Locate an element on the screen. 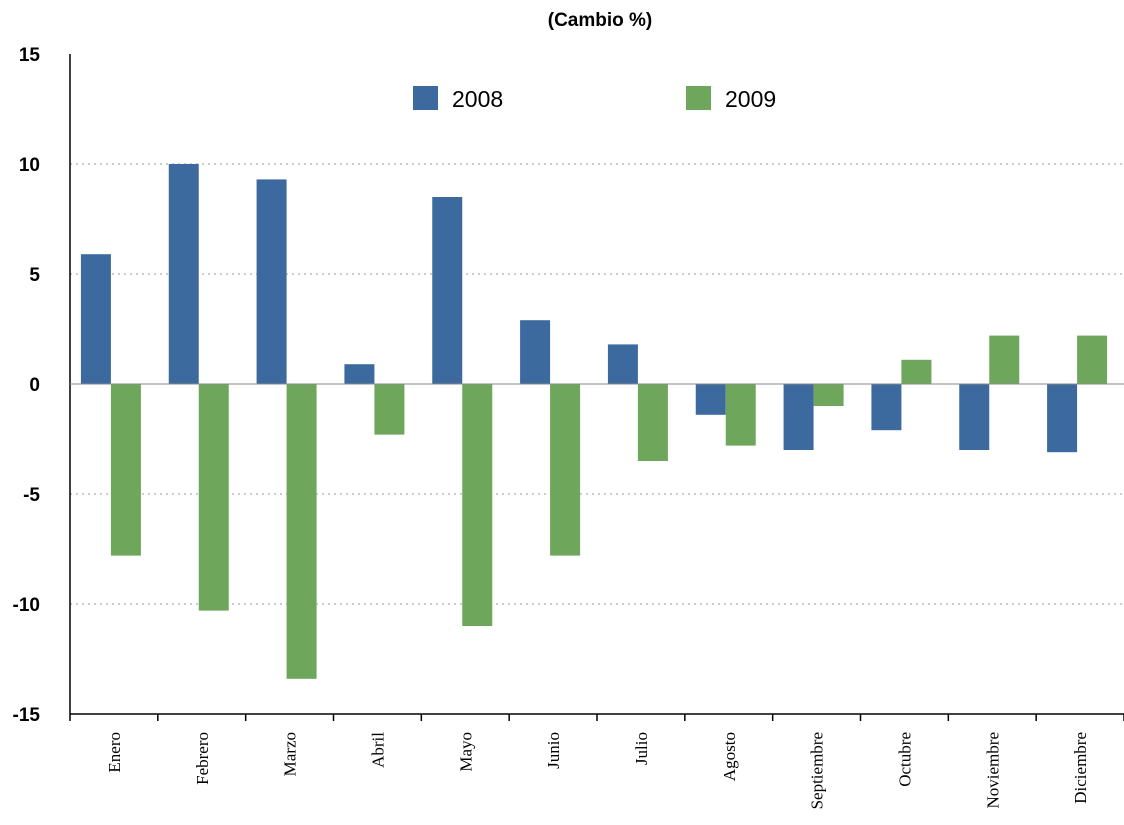  y-tick-label: 0 is located at coordinates (34, 385).